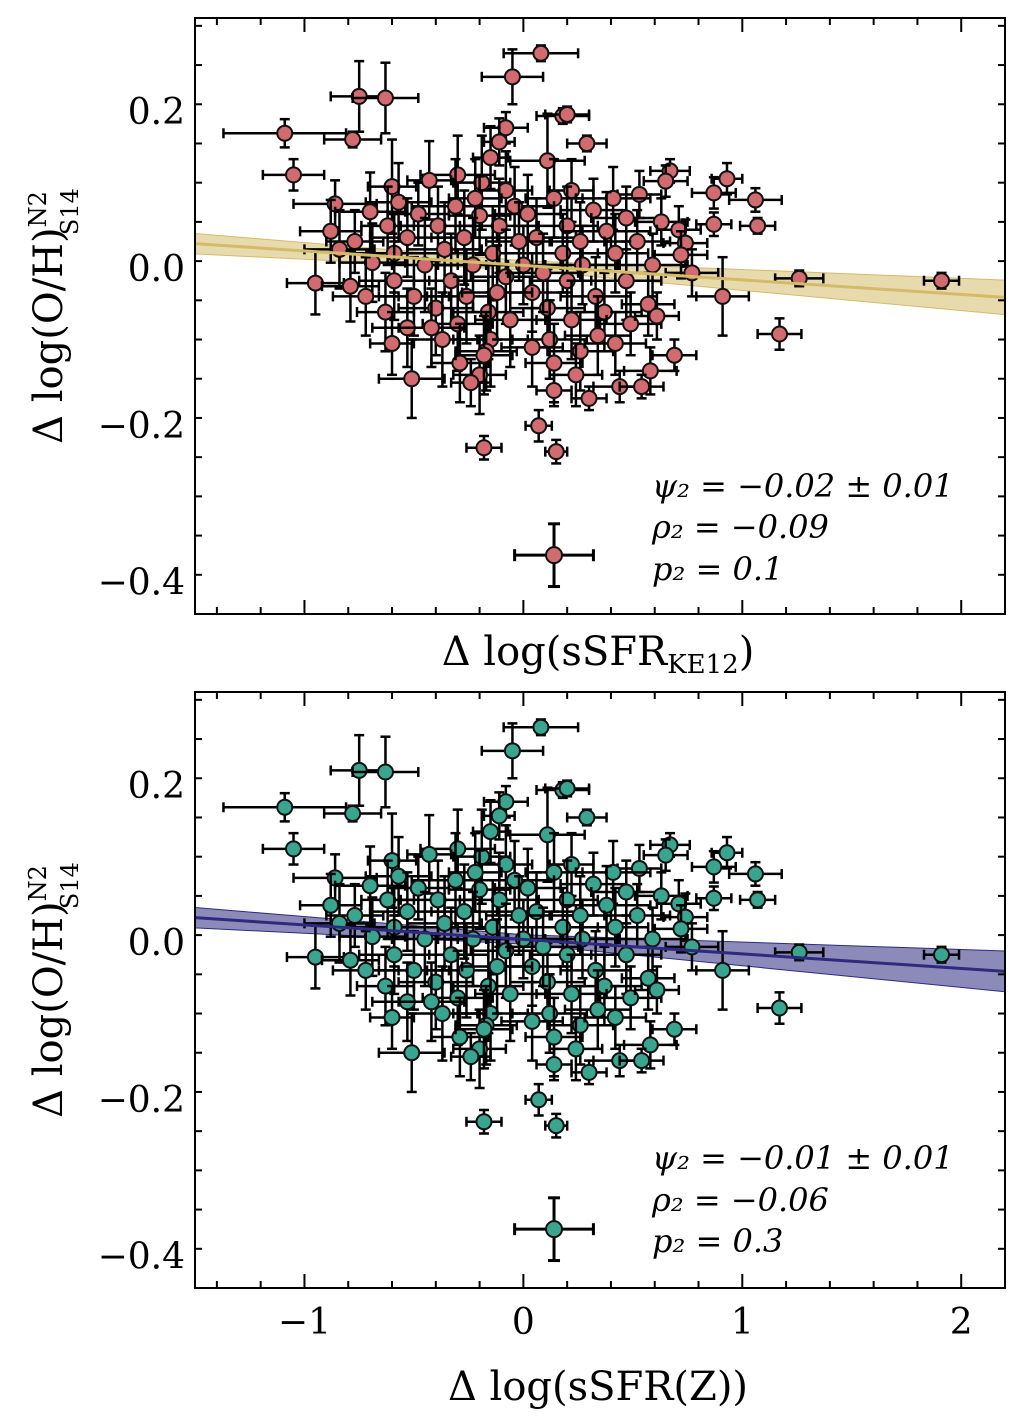 This screenshot has width=1023, height=1423. What do you see at coordinates (141, 426) in the screenshot?
I see `top-ytick-label: −0.2` at bounding box center [141, 426].